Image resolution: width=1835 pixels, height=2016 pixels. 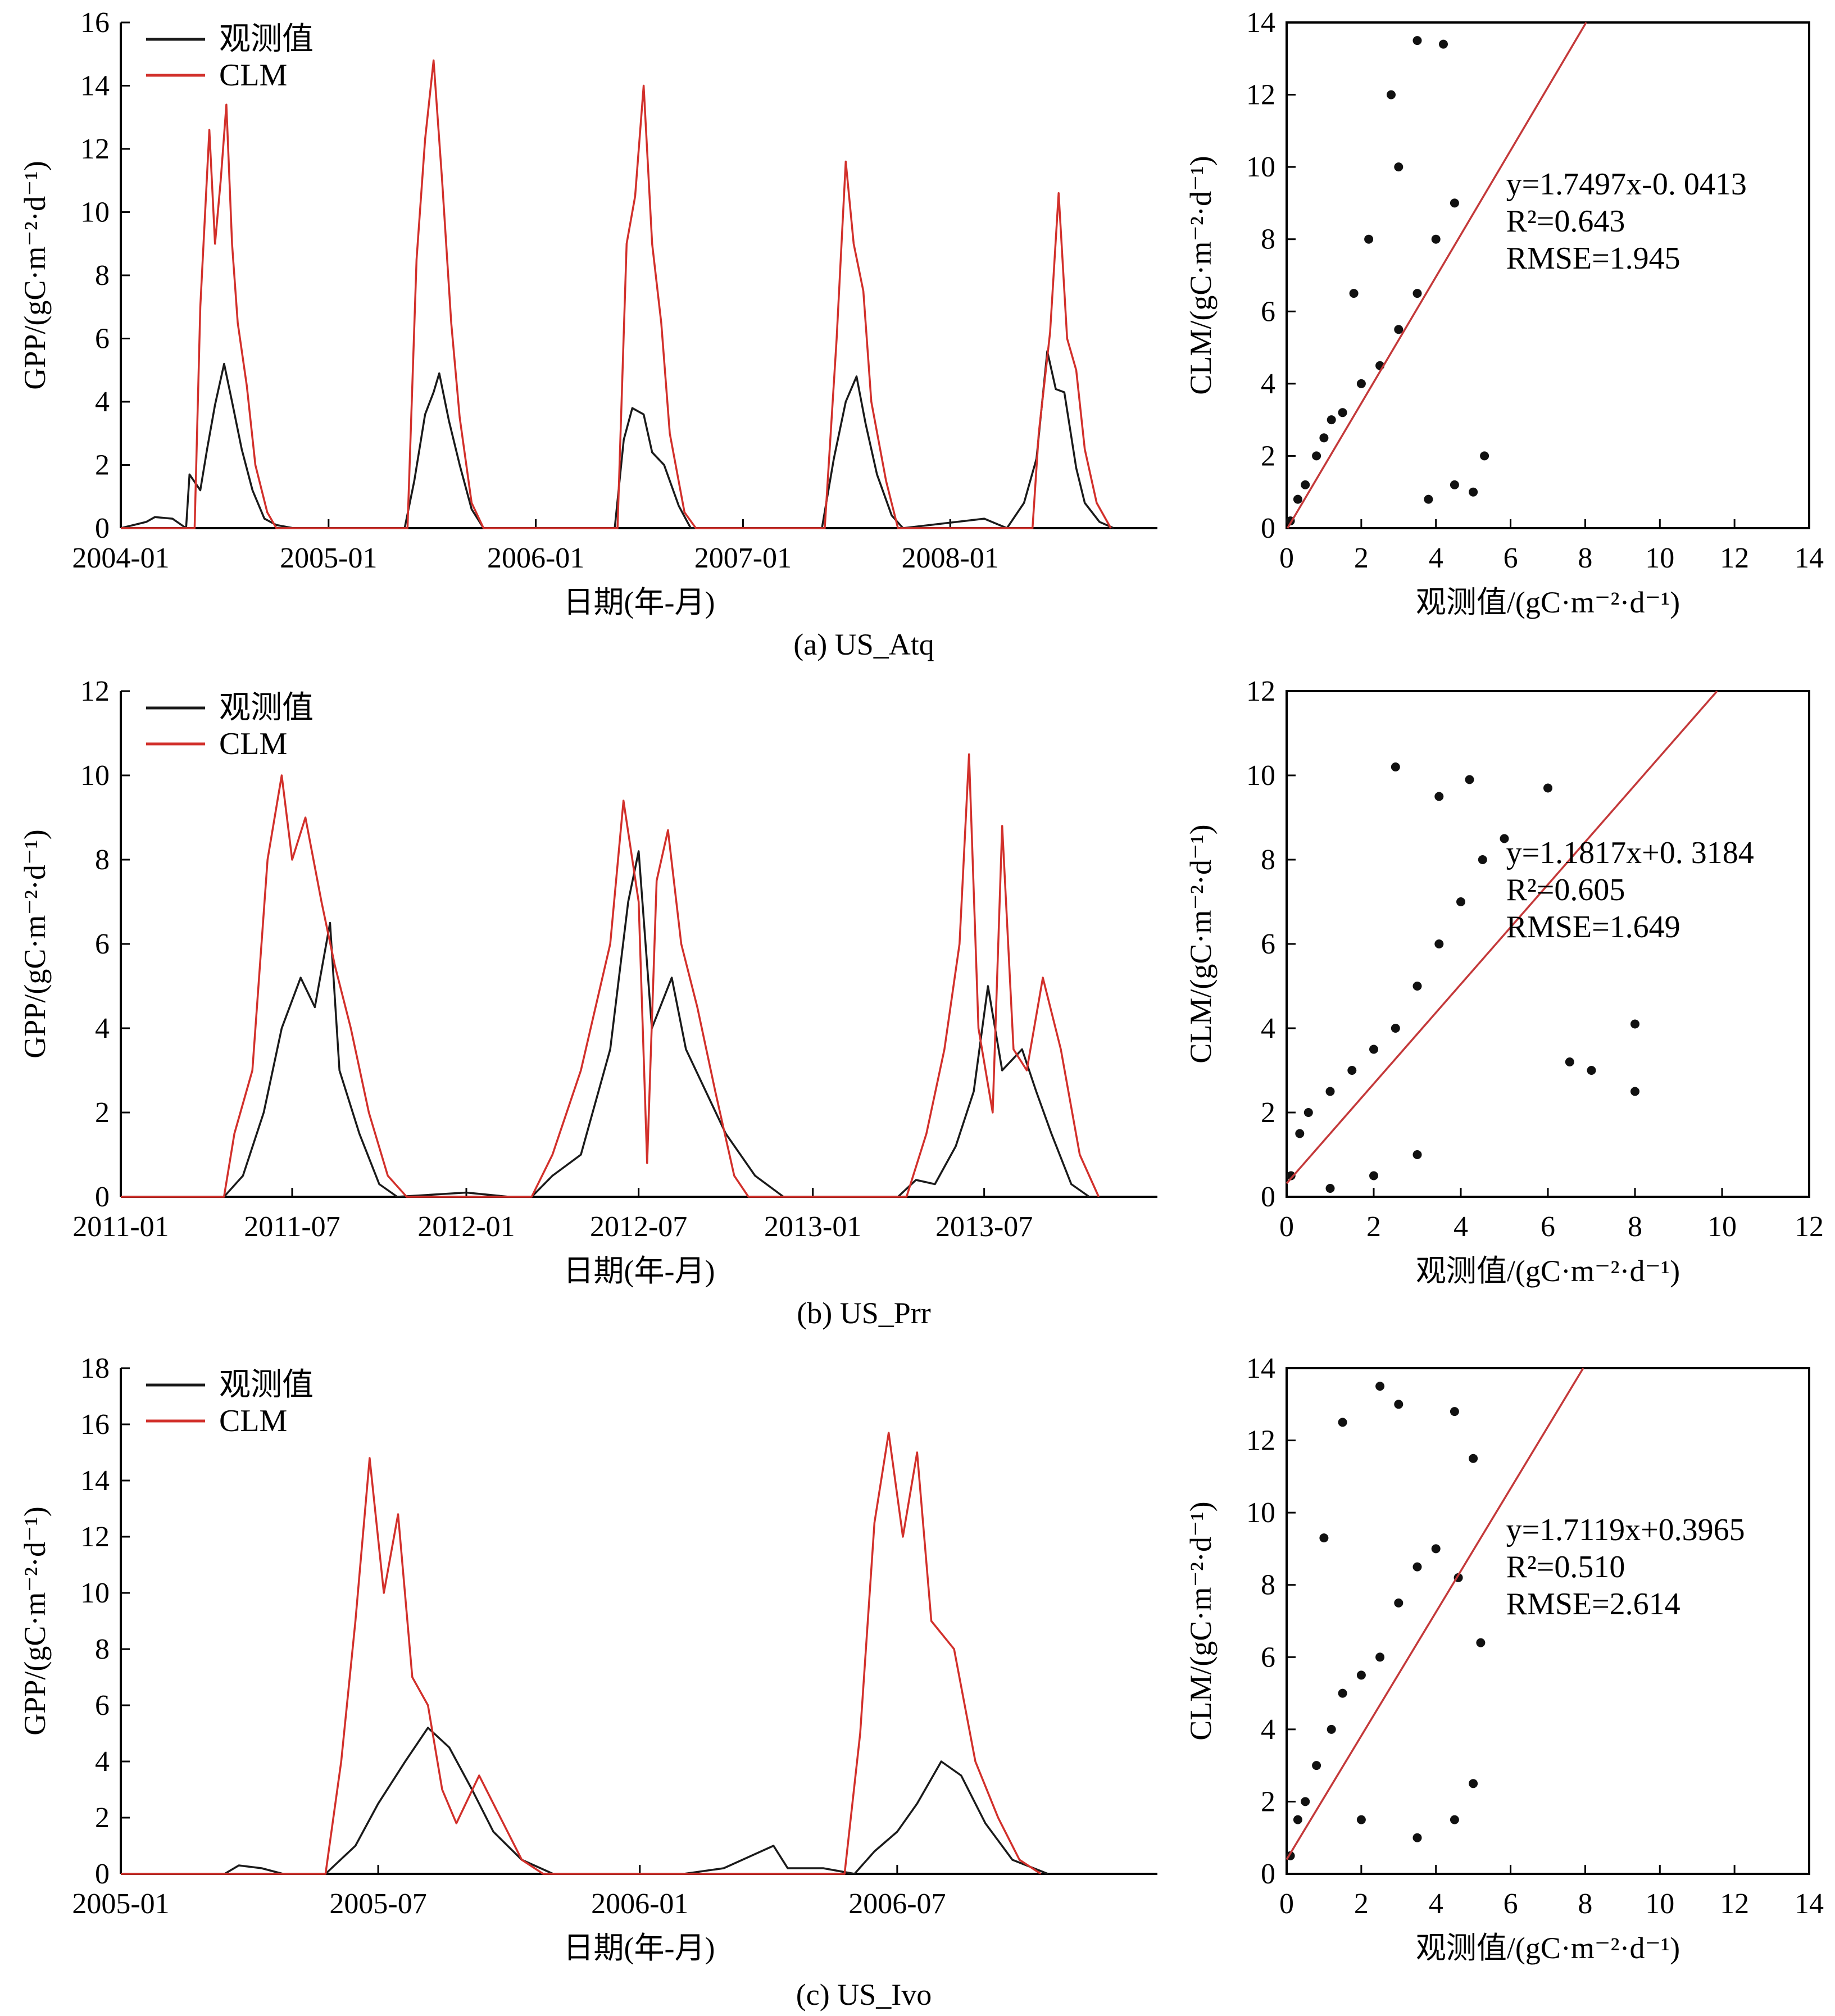 What do you see at coordinates (1548, 1271) in the screenshot?
I see `x-axis-label: 观测值/(gC·m⁻²·d⁻¹)` at bounding box center [1548, 1271].